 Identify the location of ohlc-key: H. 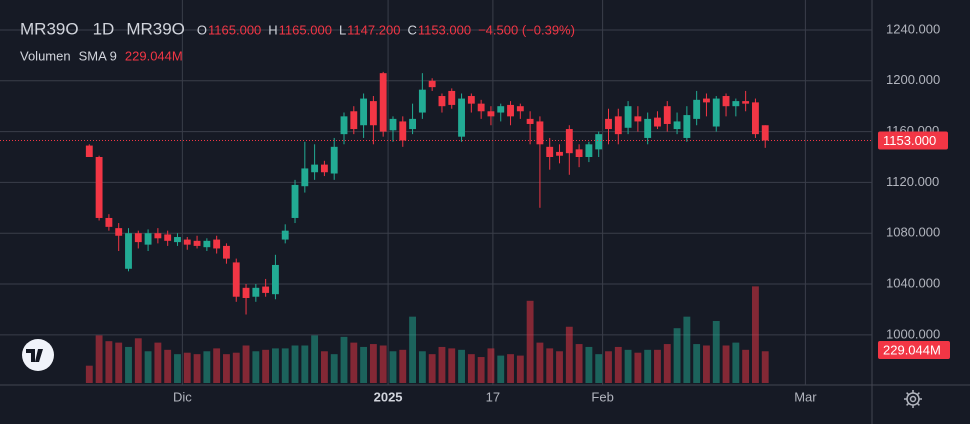
(272, 29).